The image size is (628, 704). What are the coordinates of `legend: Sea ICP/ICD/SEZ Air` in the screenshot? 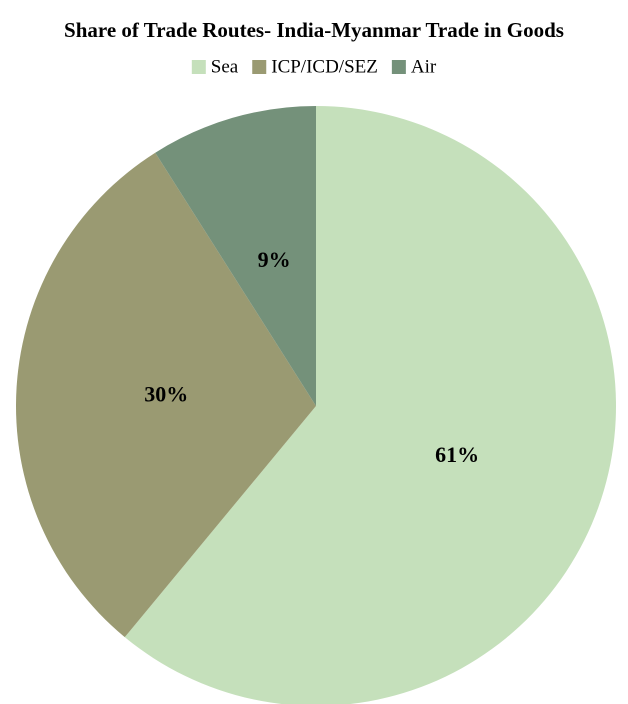 It's located at (314, 66).